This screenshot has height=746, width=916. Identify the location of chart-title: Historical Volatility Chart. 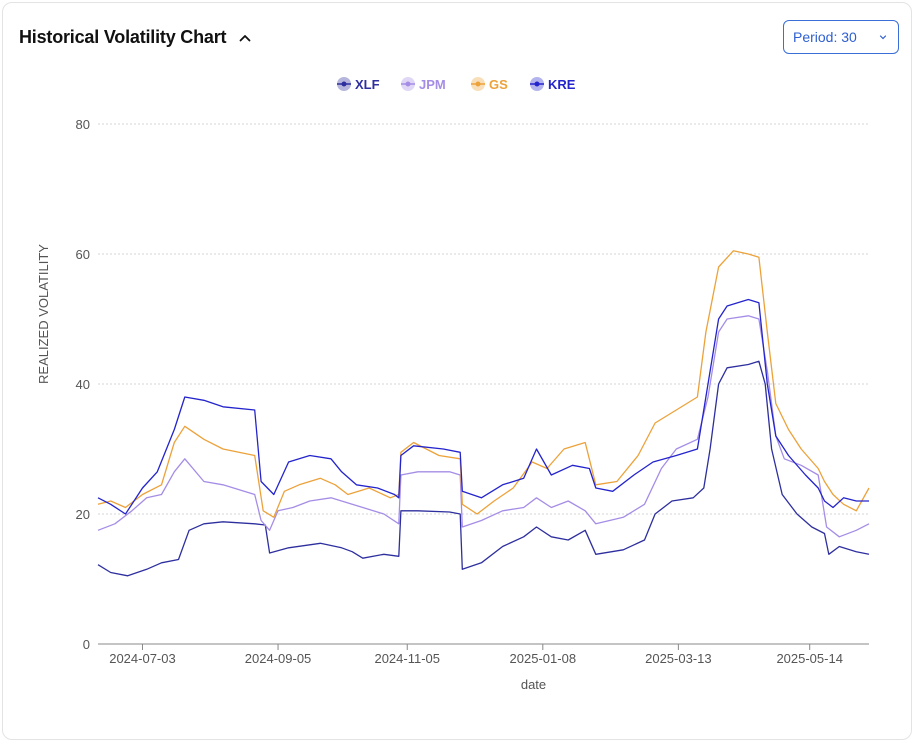
(123, 37).